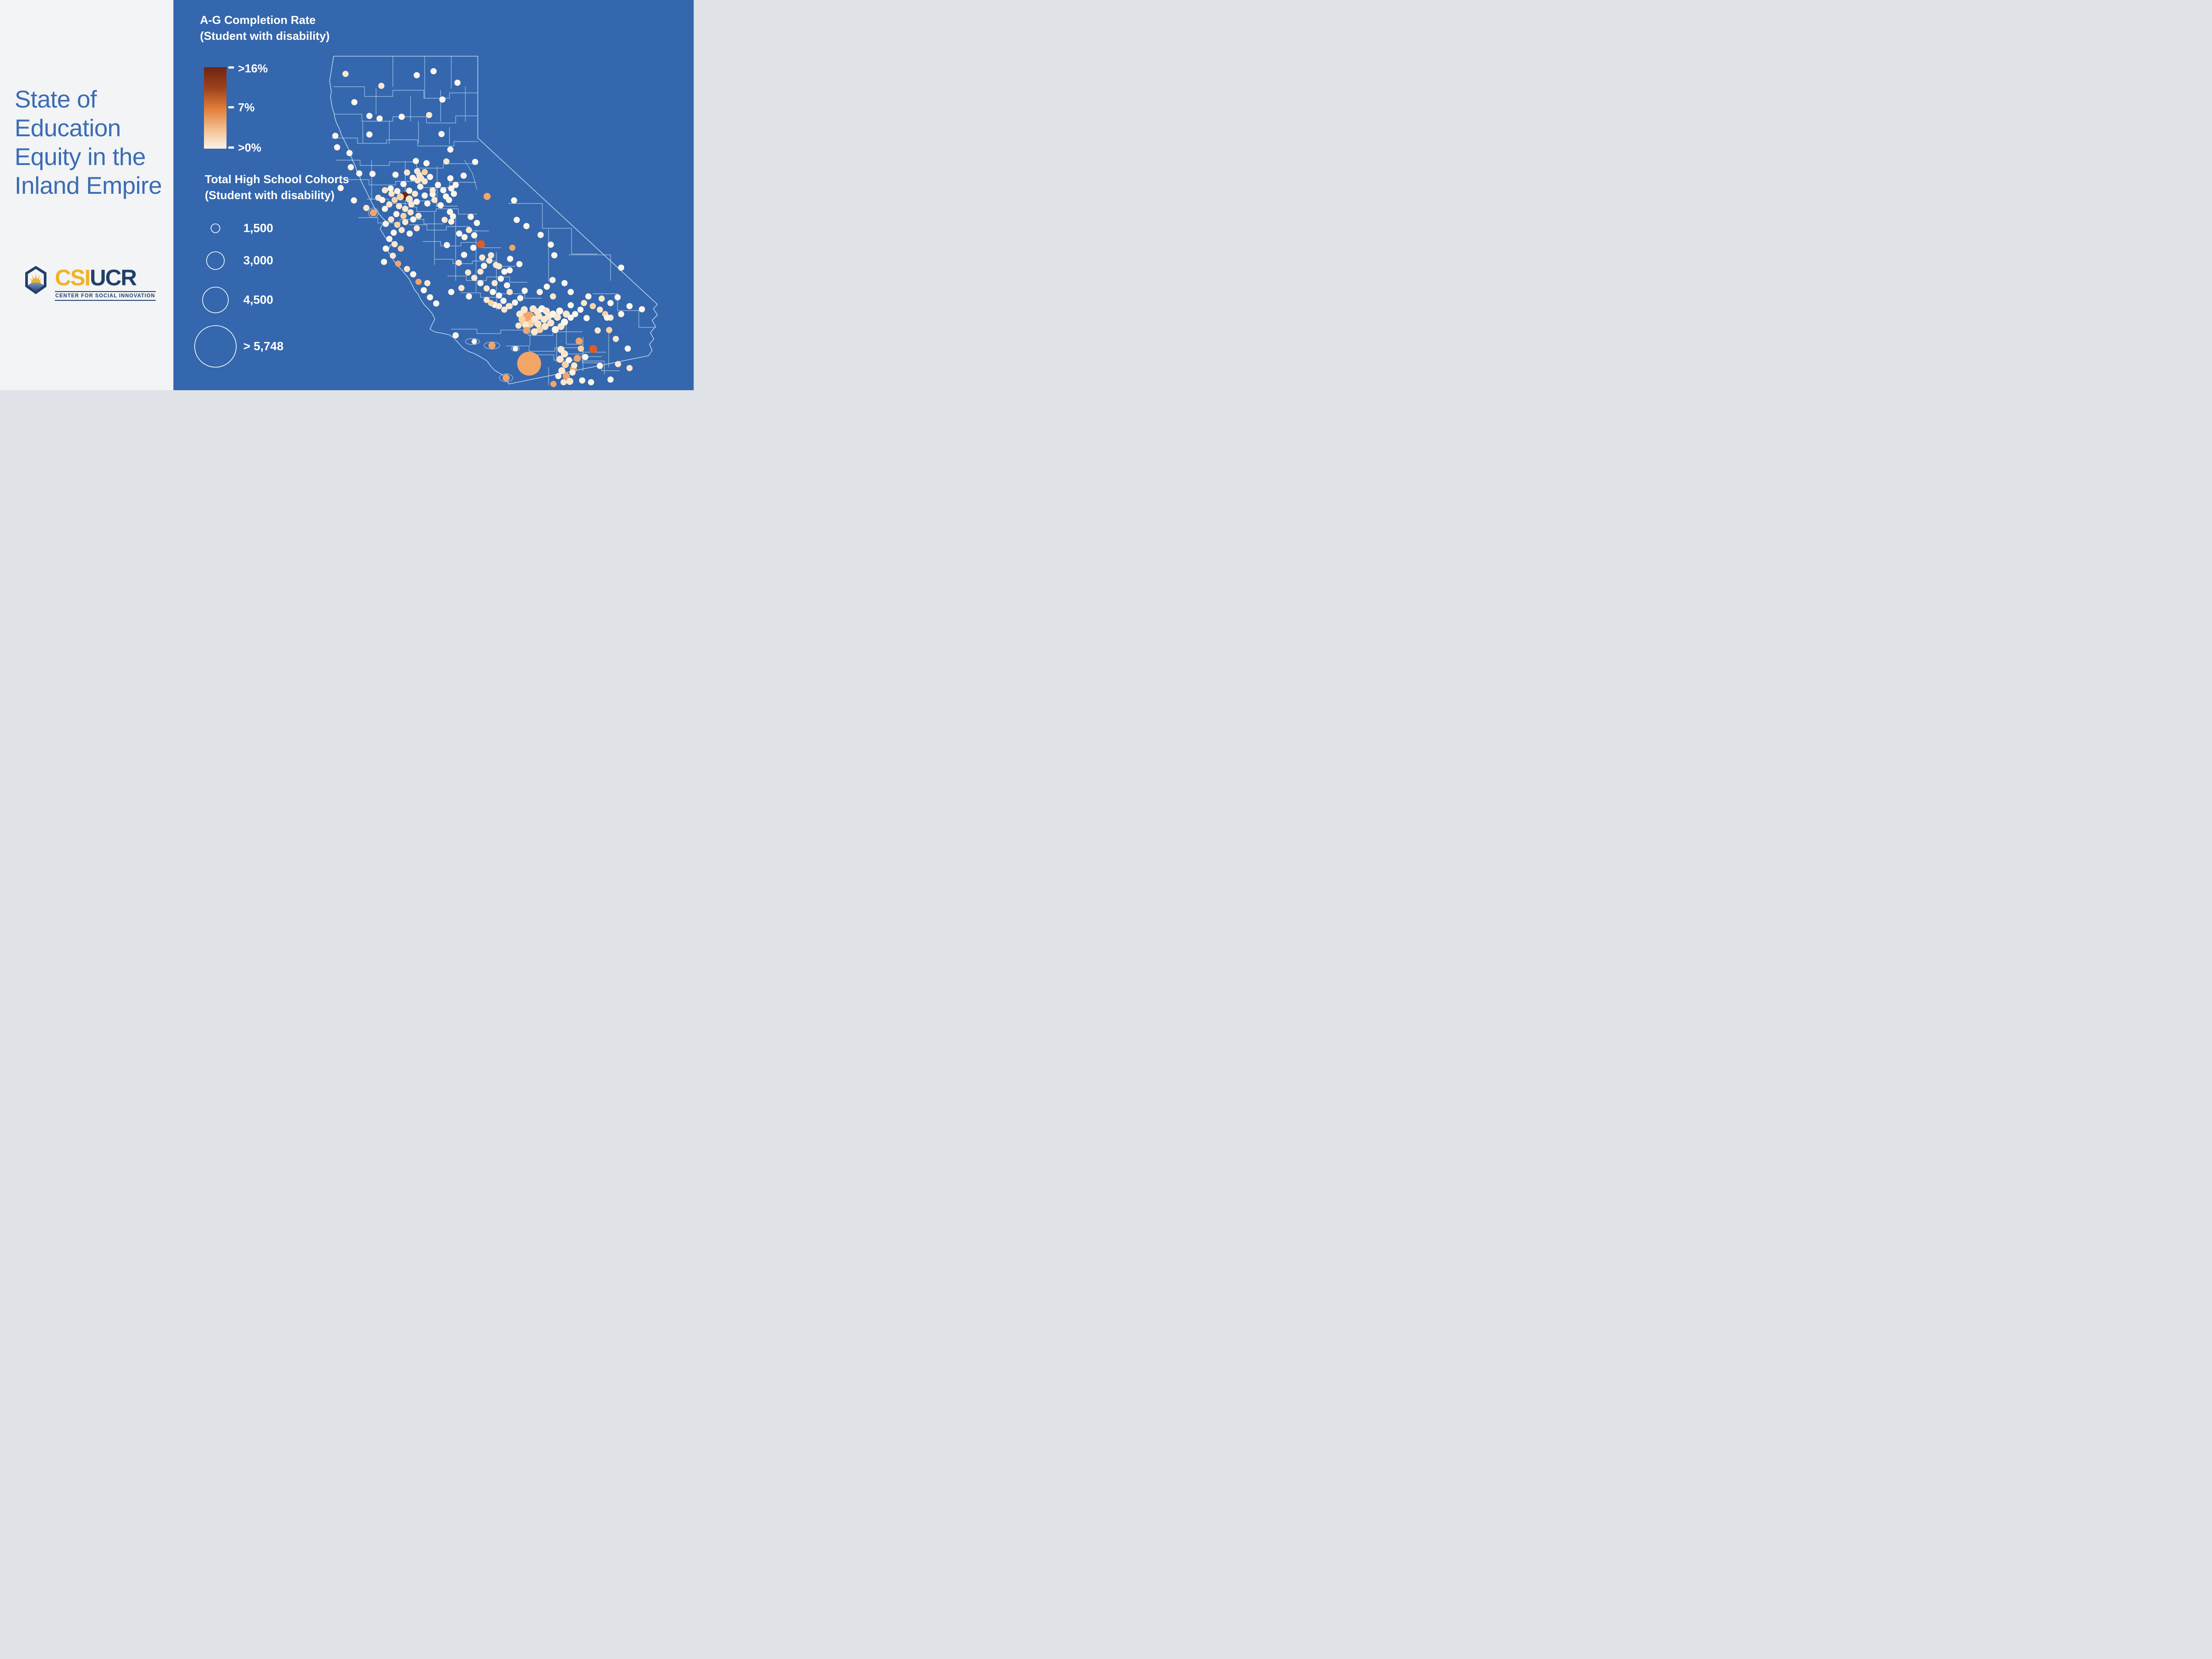 Image resolution: width=2212 pixels, height=1659 pixels. What do you see at coordinates (106, 278) in the screenshot?
I see `logo-acronym: CSIUCR` at bounding box center [106, 278].